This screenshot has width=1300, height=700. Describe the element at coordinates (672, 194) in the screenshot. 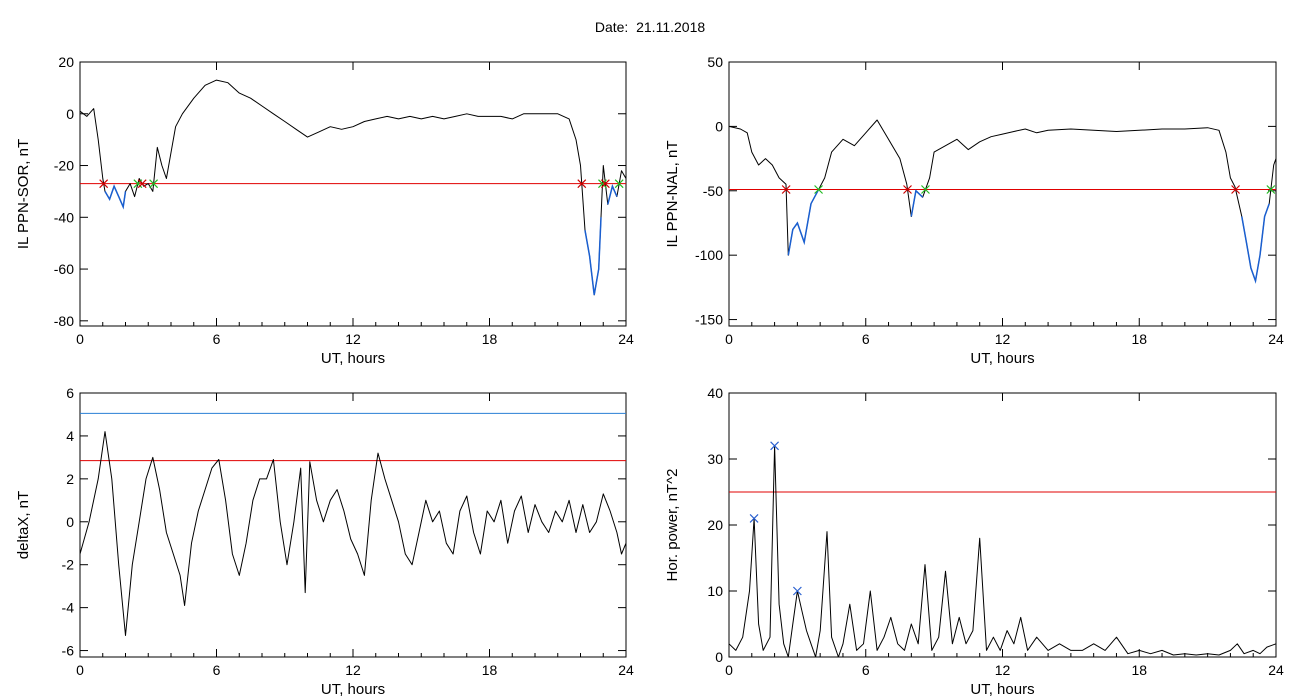

I see `y-axis-title: IL PPN-NAL, nT` at that location.